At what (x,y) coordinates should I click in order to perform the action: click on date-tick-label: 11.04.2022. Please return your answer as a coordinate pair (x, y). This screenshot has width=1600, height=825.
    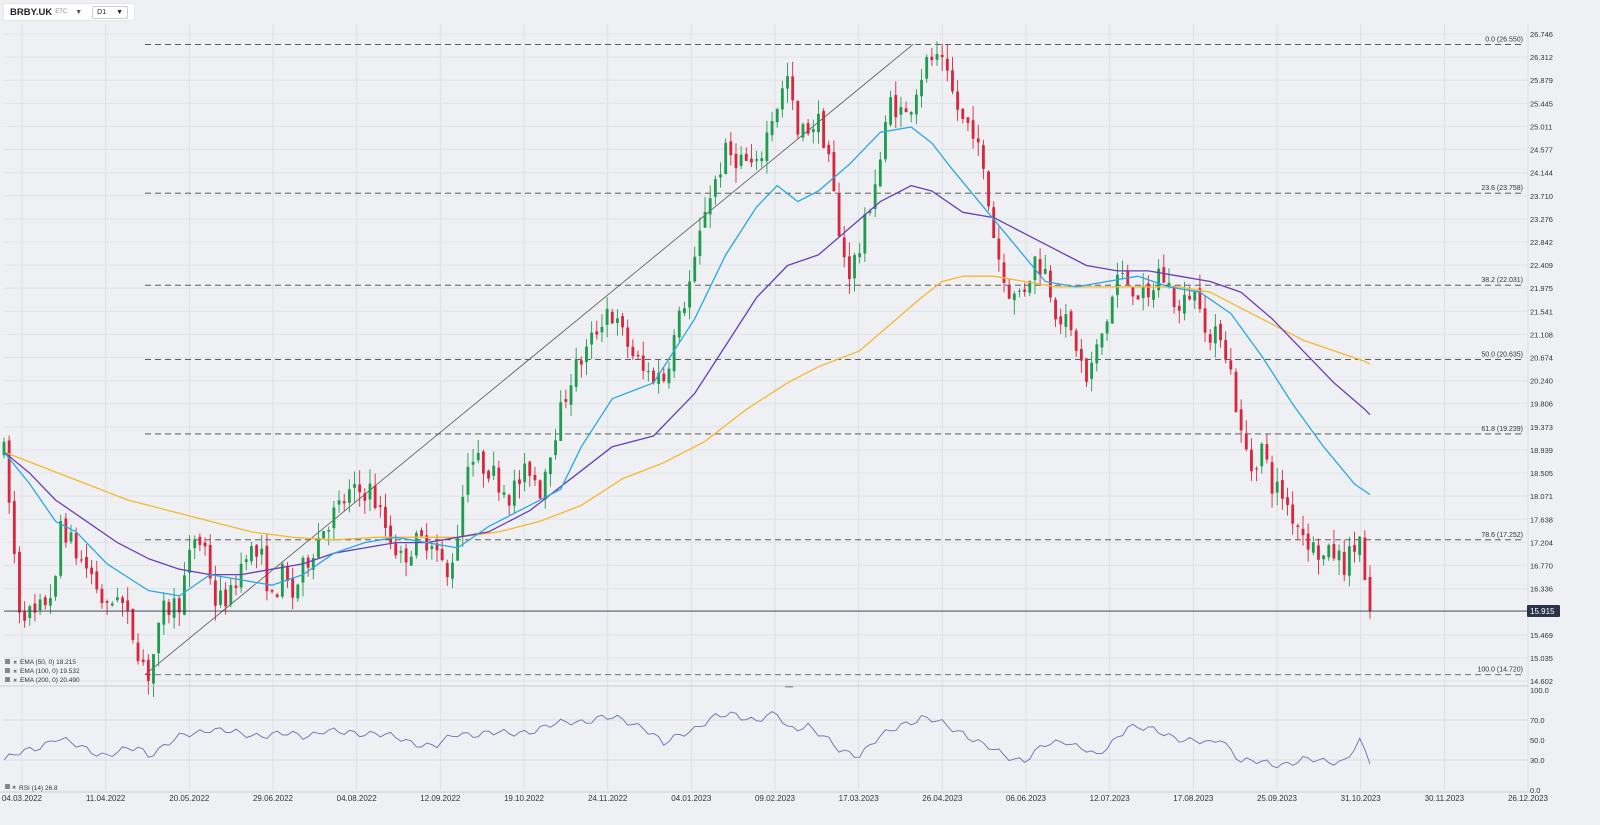
    Looking at the image, I should click on (106, 798).